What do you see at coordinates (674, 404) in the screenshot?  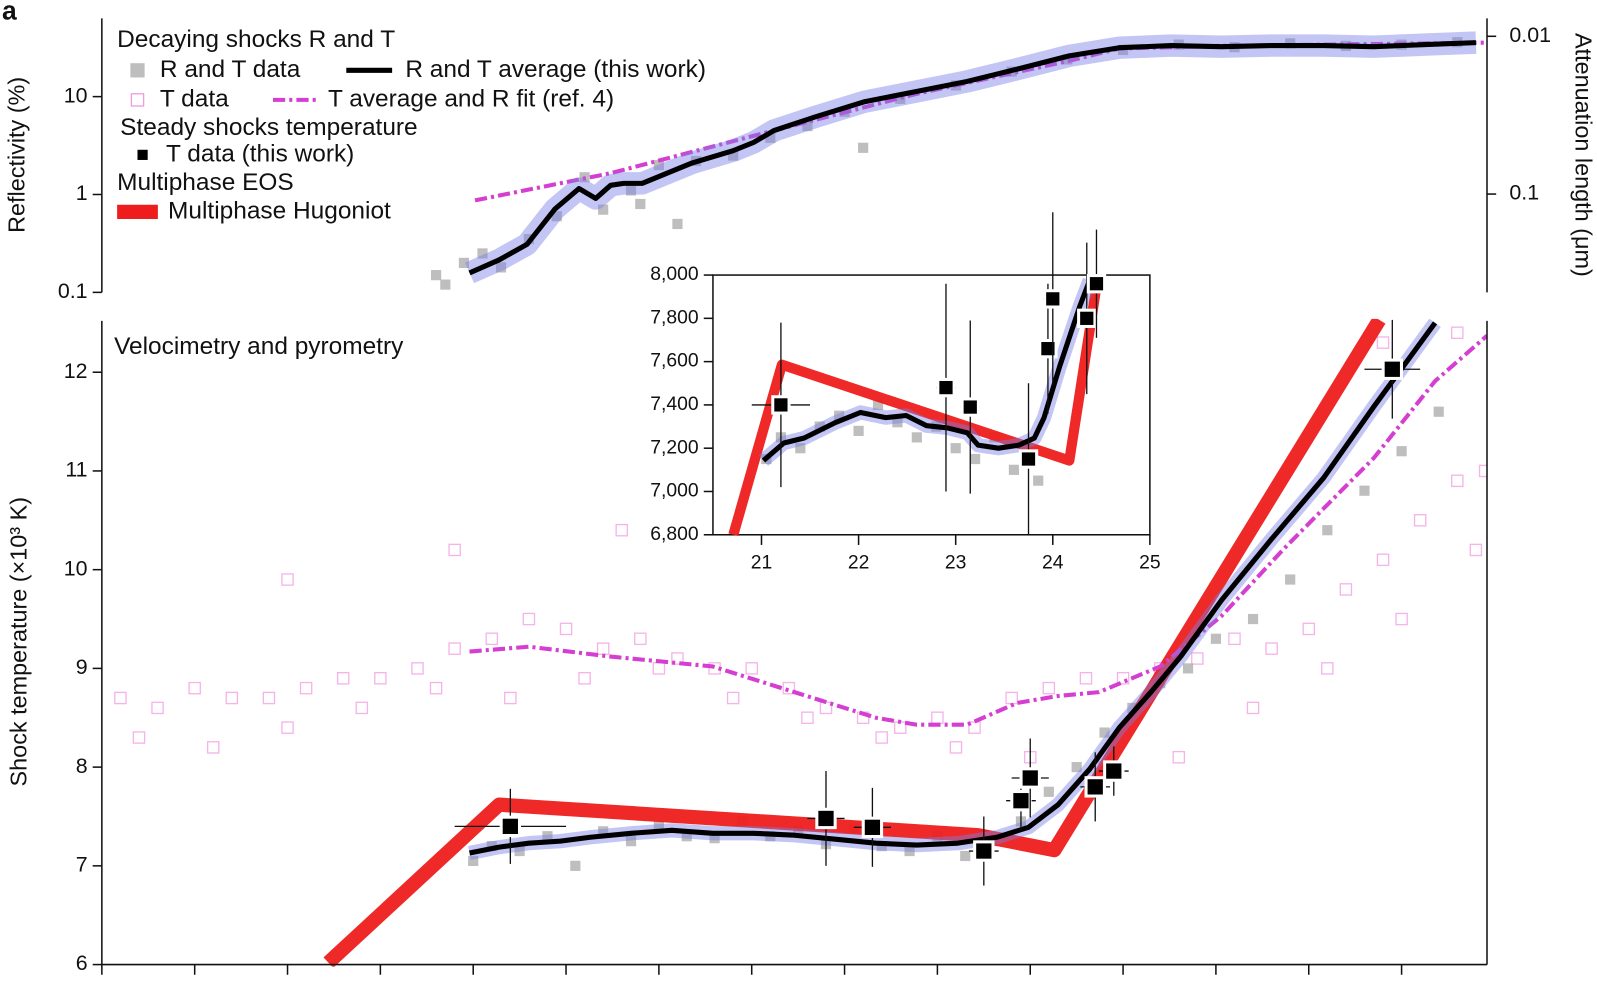 I see `y-tick-label: 7,400` at bounding box center [674, 404].